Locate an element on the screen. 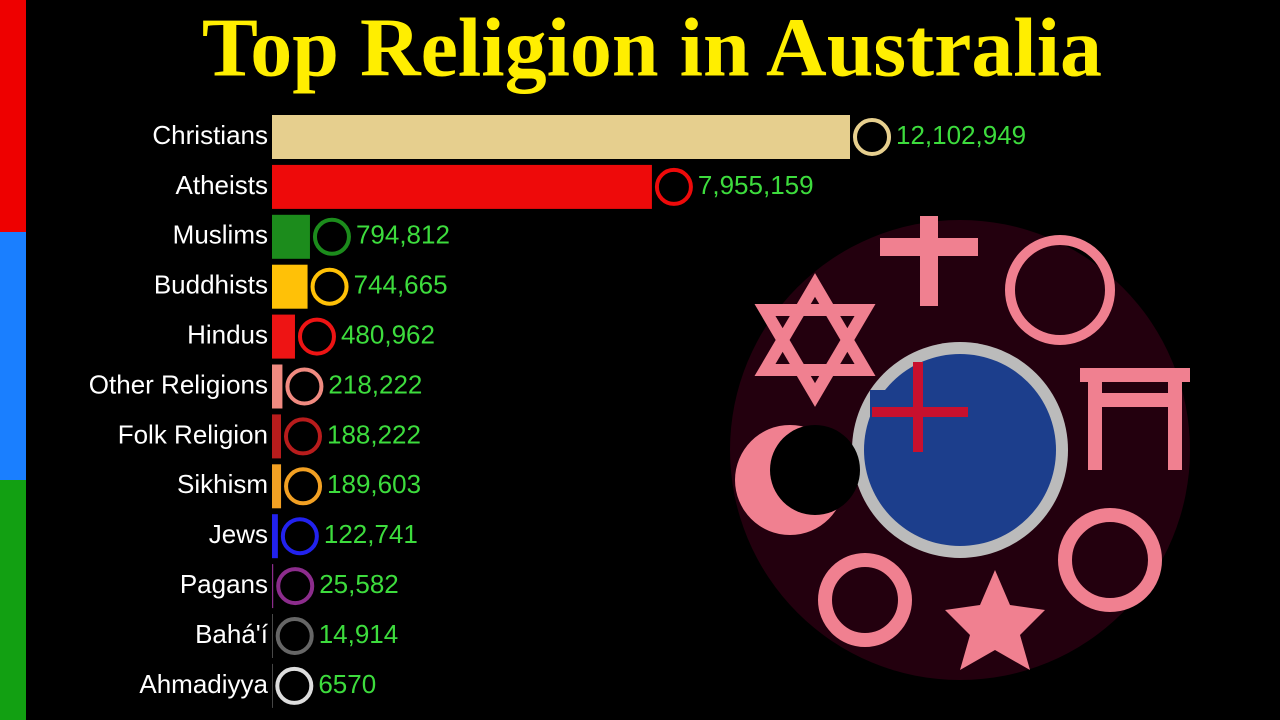 This screenshot has width=1280, height=720. category-label: Sikhism is located at coordinates (222, 484).